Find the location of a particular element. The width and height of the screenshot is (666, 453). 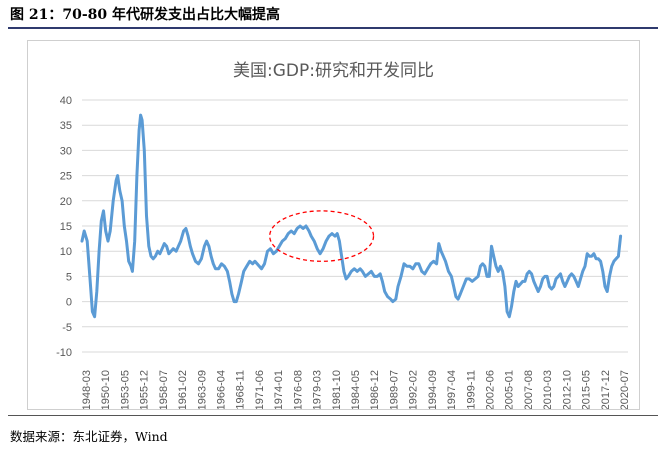

x-tick-label: 2017-12 is located at coordinates (606, 389).